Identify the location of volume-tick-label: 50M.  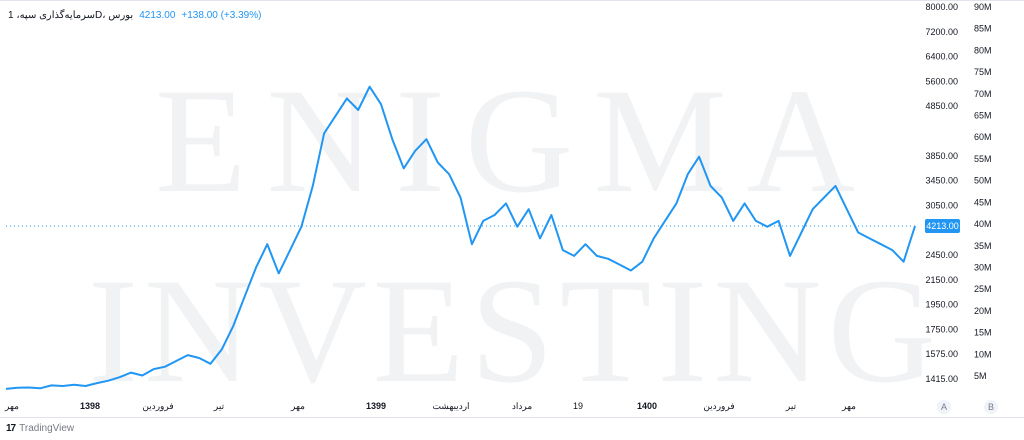
(983, 181).